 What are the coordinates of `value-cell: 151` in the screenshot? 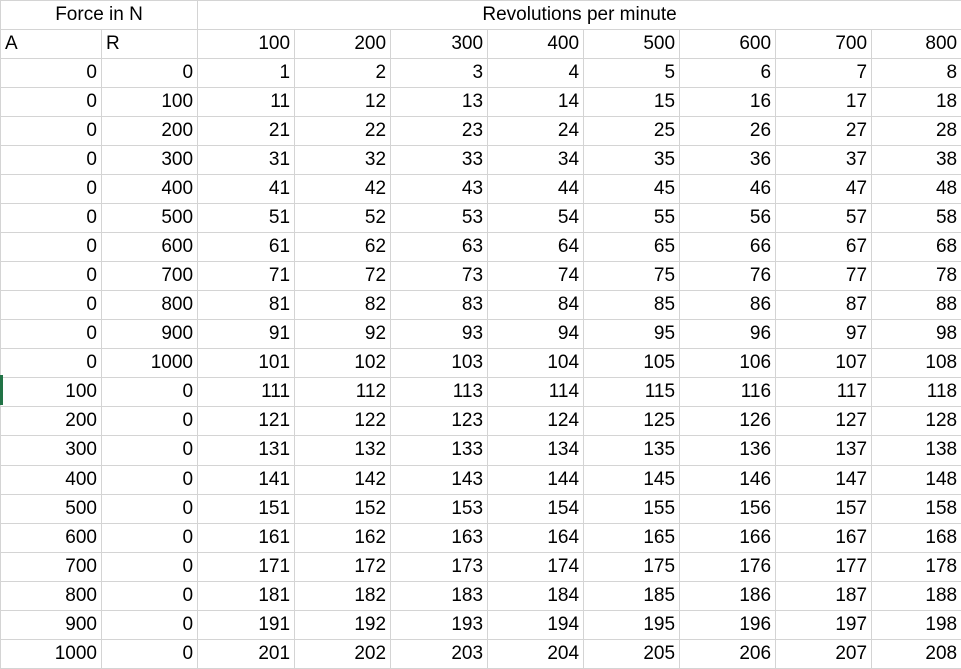 It's located at (246, 508).